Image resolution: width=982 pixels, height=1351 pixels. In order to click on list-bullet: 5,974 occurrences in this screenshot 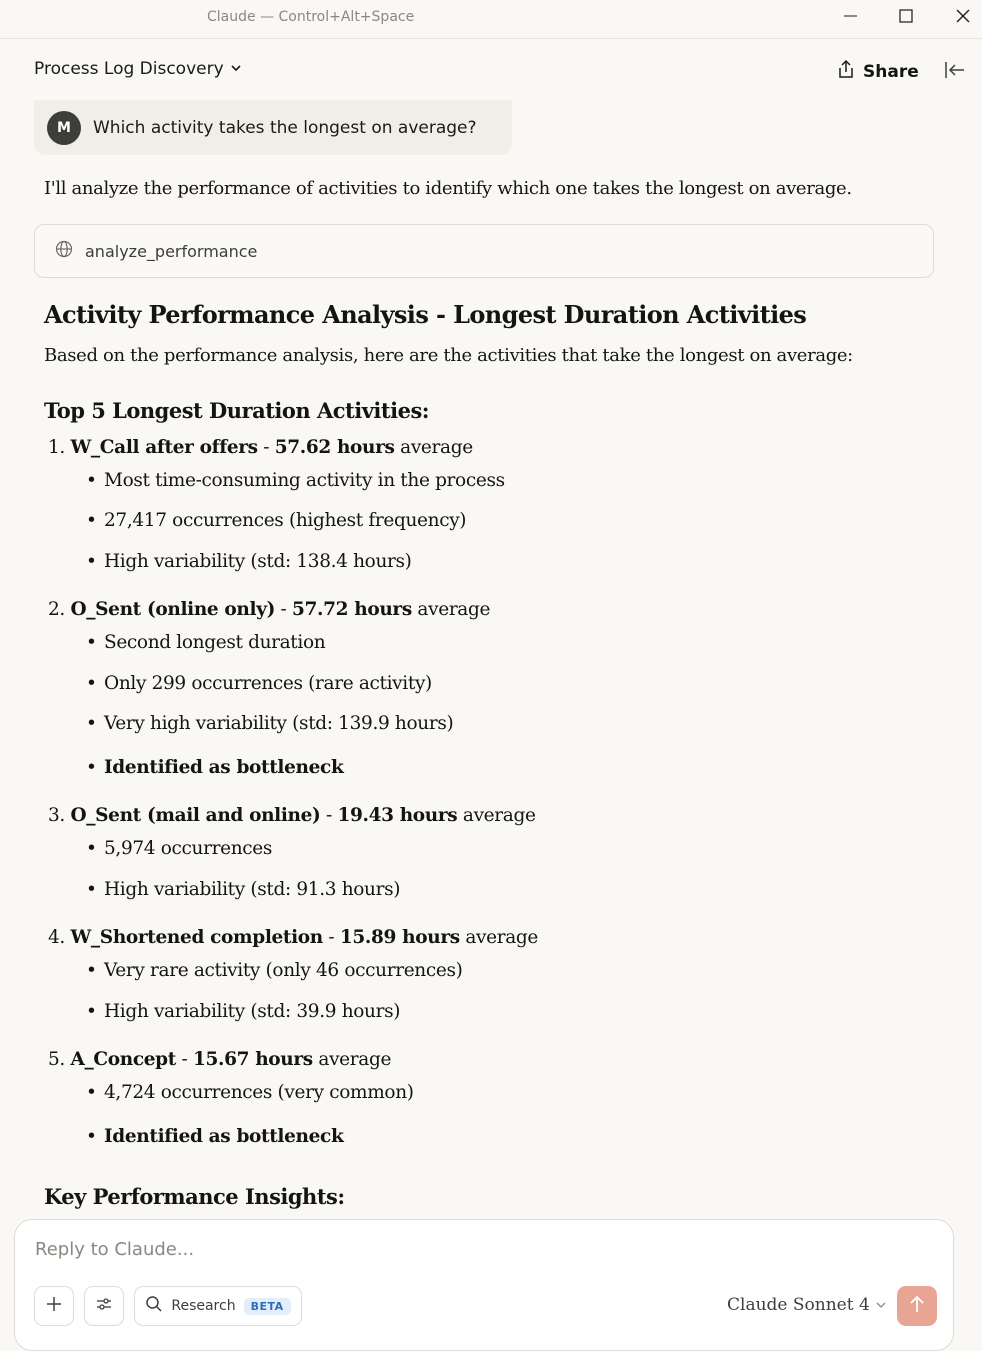, I will do `click(179, 848)`.